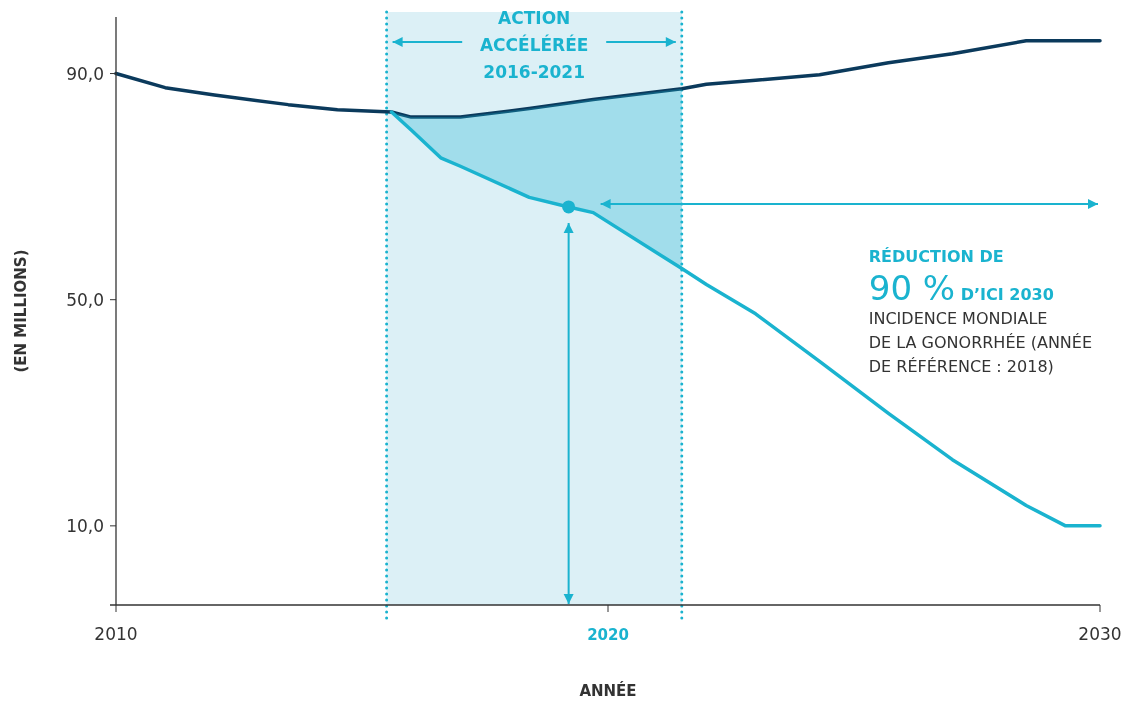 This screenshot has height=702, width=1143. What do you see at coordinates (608, 690) in the screenshot?
I see `x-axis-title: ANNÉE` at bounding box center [608, 690].